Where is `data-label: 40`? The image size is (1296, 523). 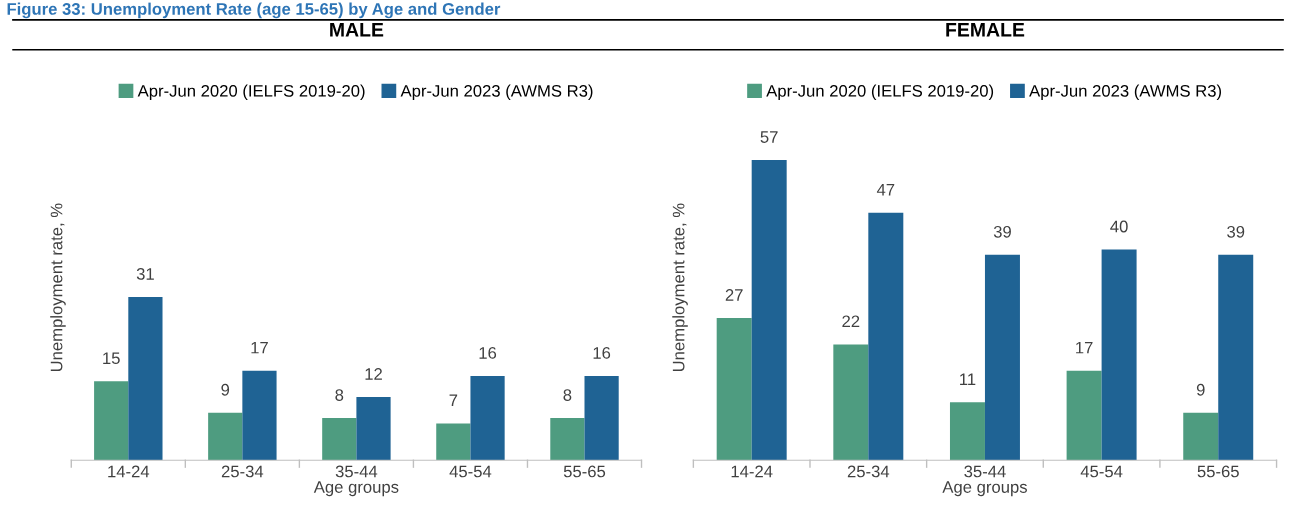
data-label: 40 is located at coordinates (1119, 226).